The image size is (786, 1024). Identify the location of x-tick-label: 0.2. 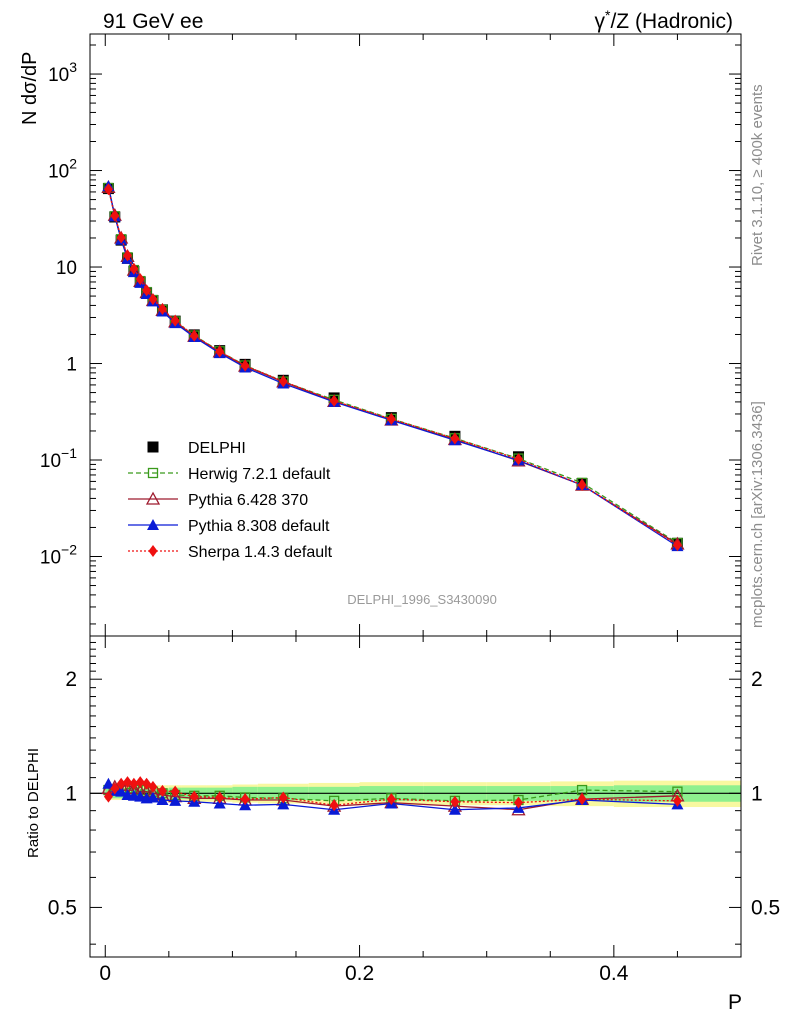
(359, 973).